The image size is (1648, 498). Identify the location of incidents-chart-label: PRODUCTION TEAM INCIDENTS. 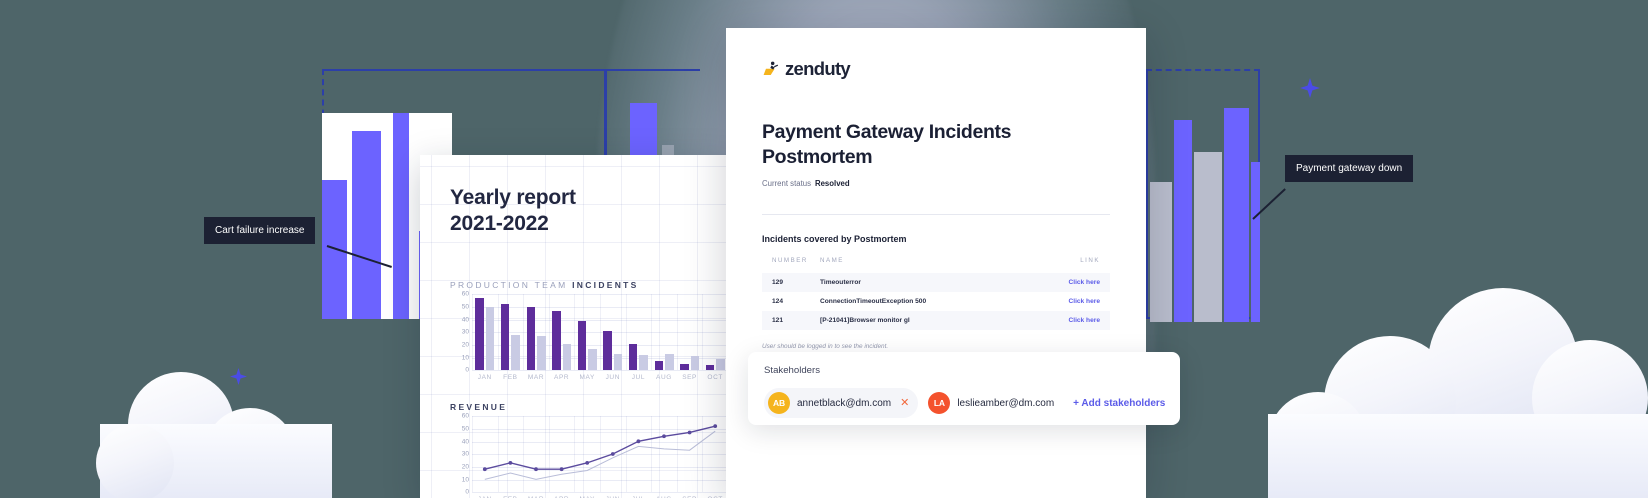
(594, 285).